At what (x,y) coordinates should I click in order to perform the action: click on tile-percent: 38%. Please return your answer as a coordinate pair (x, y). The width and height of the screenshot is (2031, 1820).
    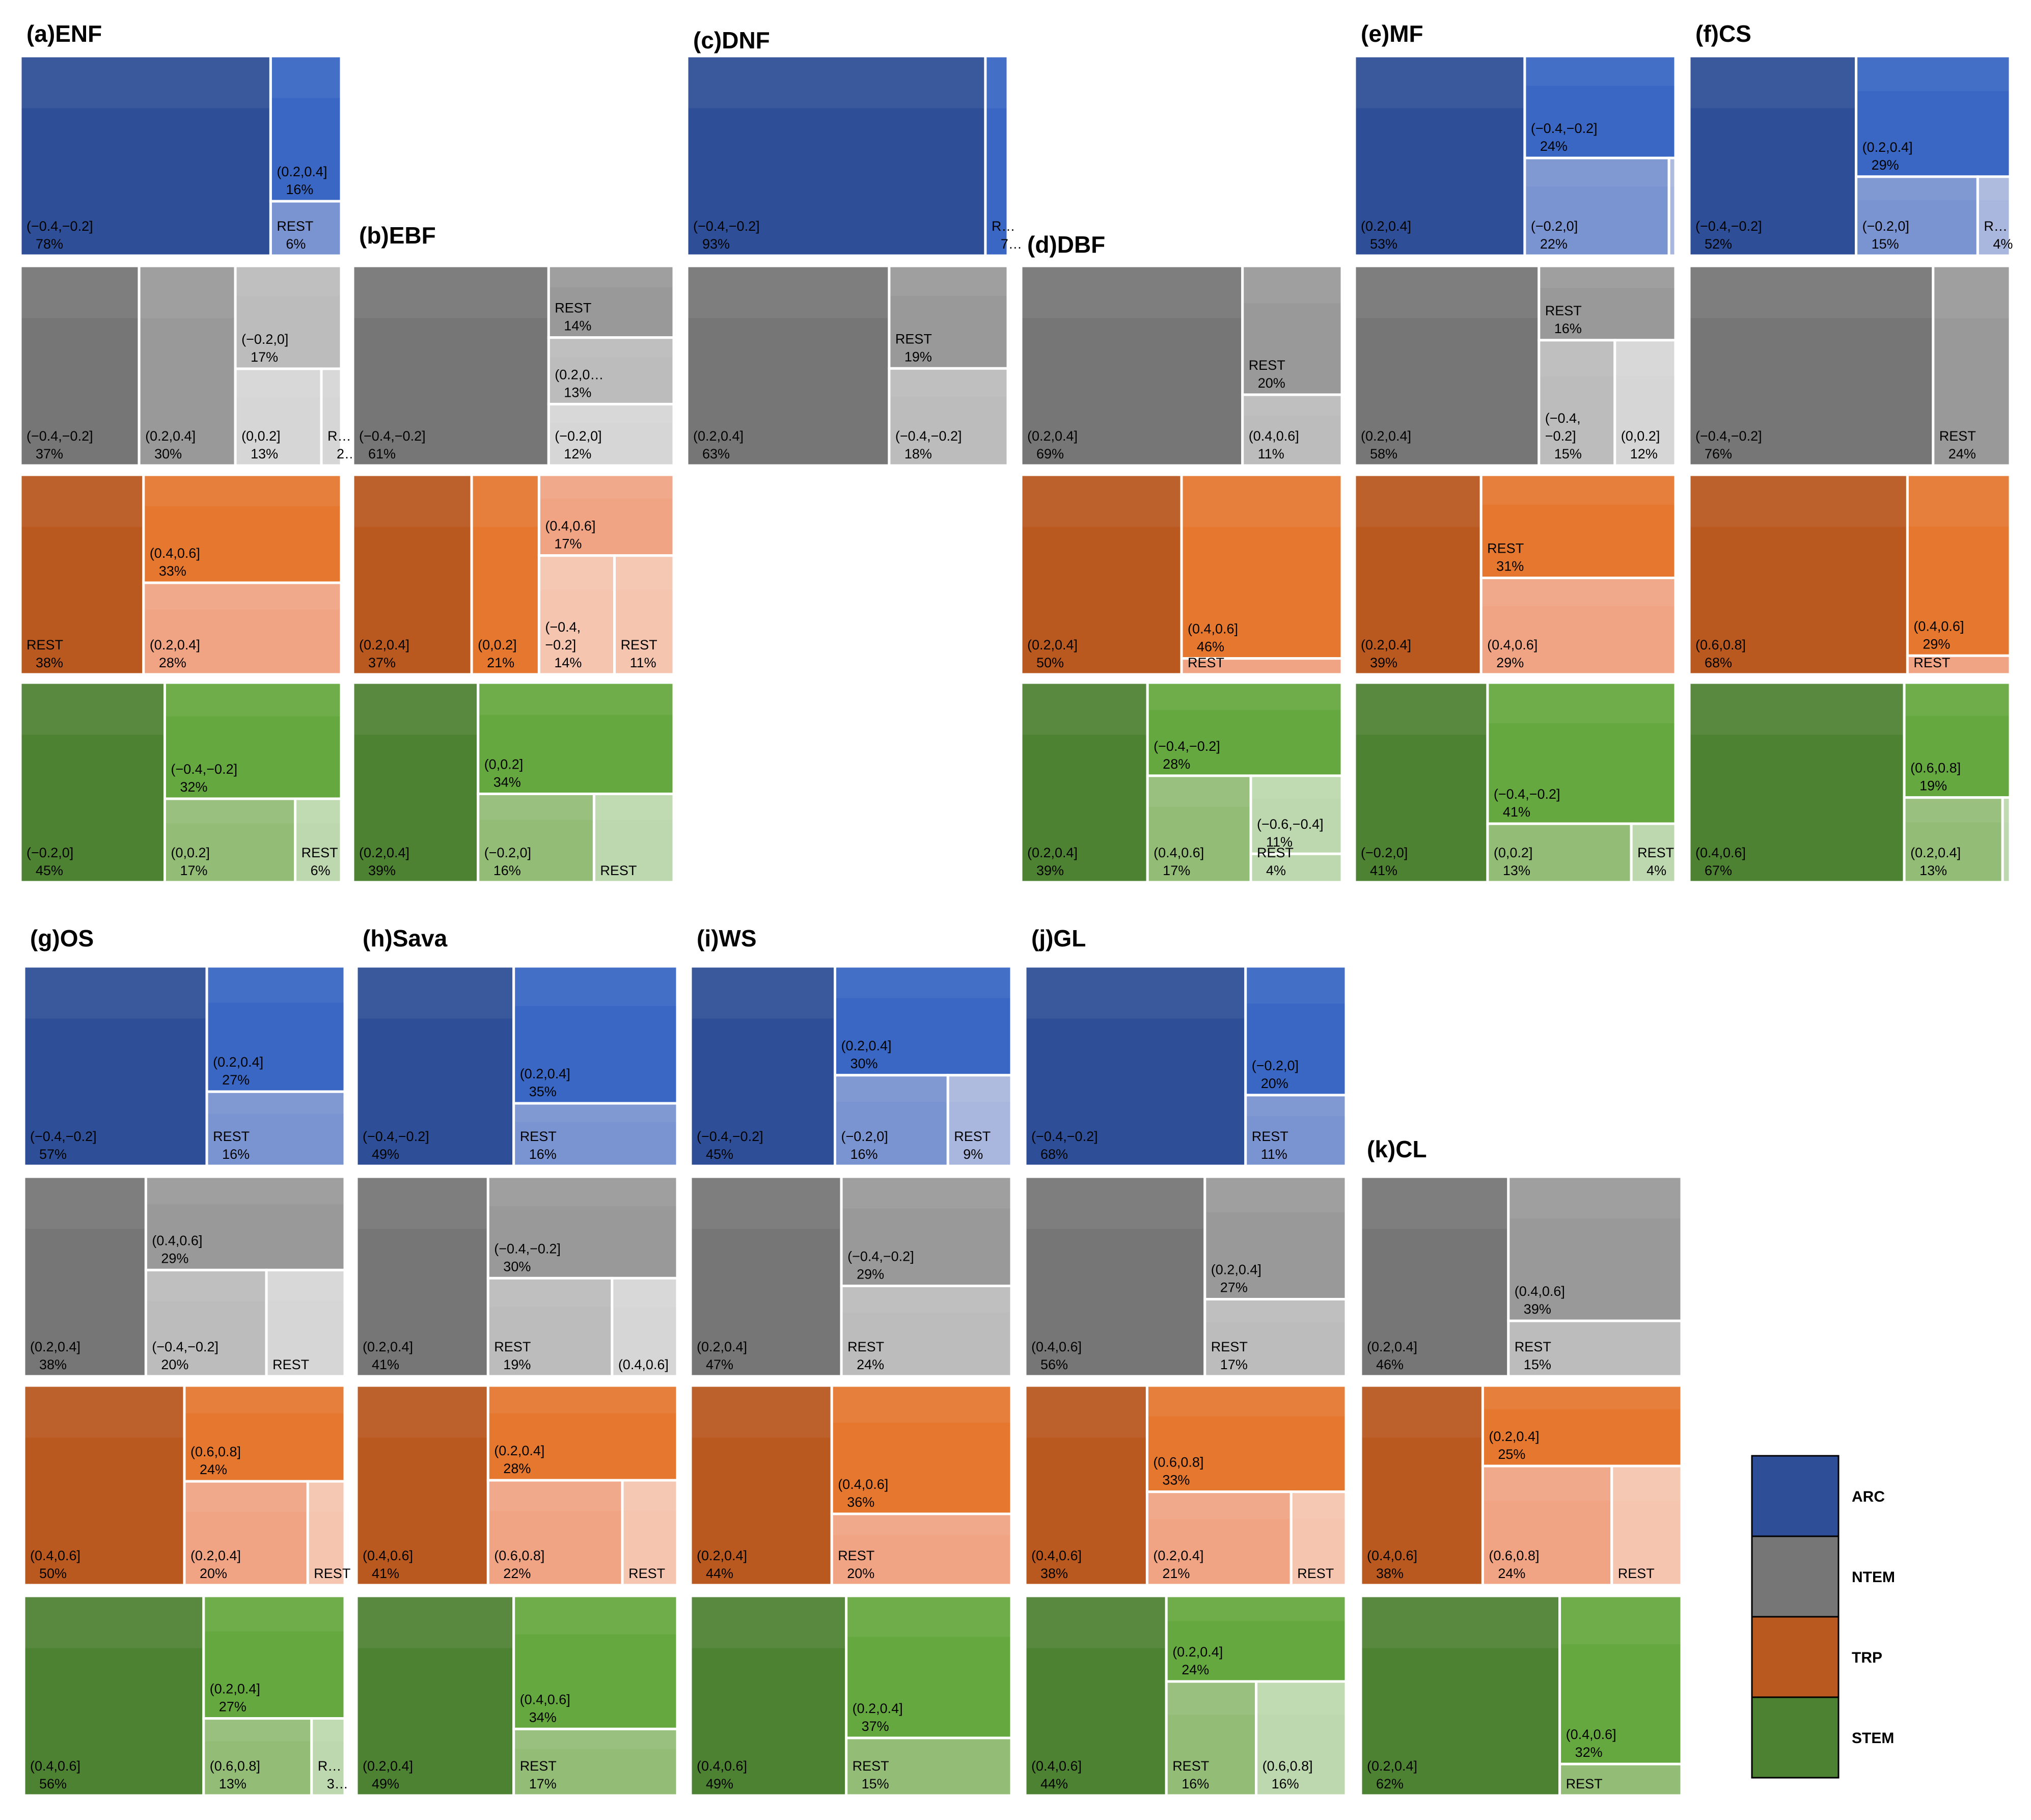
    Looking at the image, I should click on (1054, 1573).